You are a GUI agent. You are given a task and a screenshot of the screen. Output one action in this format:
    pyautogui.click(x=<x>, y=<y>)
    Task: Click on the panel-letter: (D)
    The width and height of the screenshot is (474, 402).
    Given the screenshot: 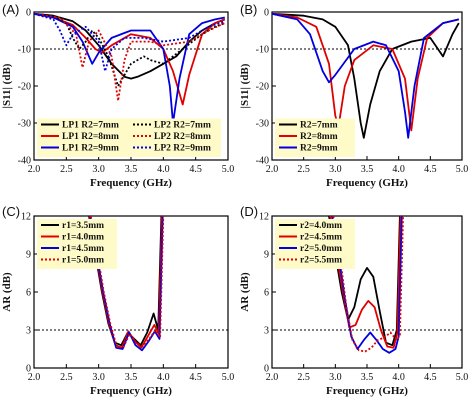 What is the action you would take?
    pyautogui.click(x=249, y=211)
    